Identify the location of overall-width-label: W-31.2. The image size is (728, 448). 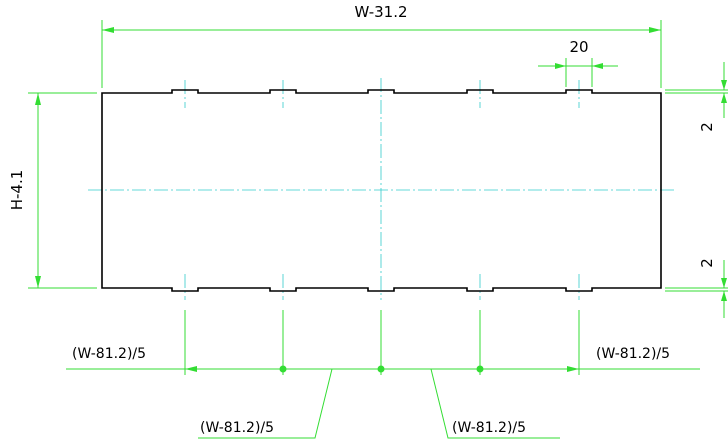
(380, 12).